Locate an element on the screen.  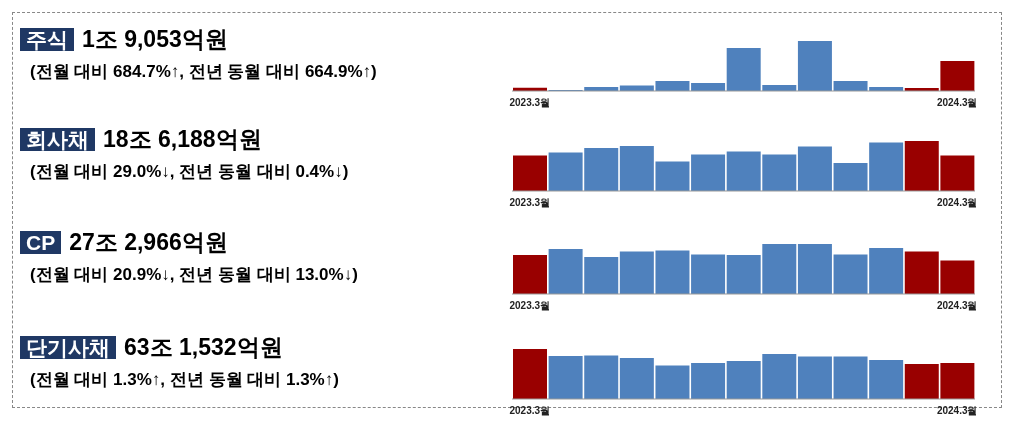
text: (전월 대비 684.7%↑, 전년 동월 대비 664.9%↑) is located at coordinates (203, 72).